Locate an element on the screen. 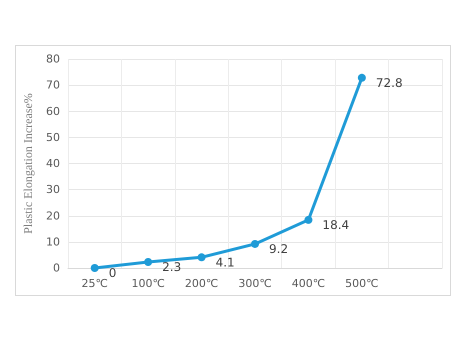 The height and width of the screenshot is (337, 468). x-tick-label: 100℃ is located at coordinates (148, 283).